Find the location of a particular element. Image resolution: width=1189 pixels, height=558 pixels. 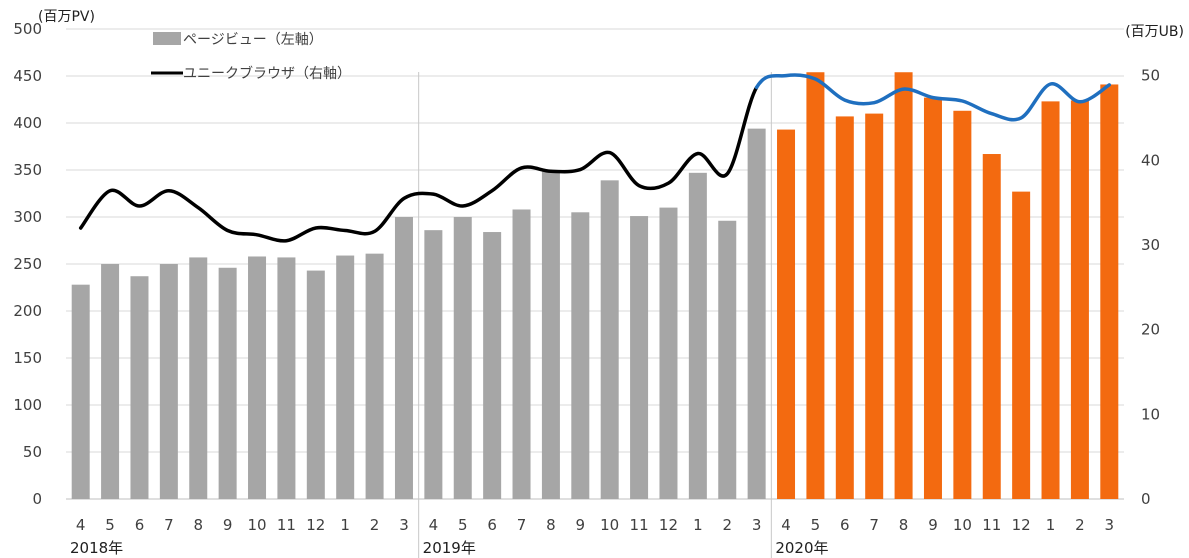

right-tick-label: 0 is located at coordinates (1146, 499).